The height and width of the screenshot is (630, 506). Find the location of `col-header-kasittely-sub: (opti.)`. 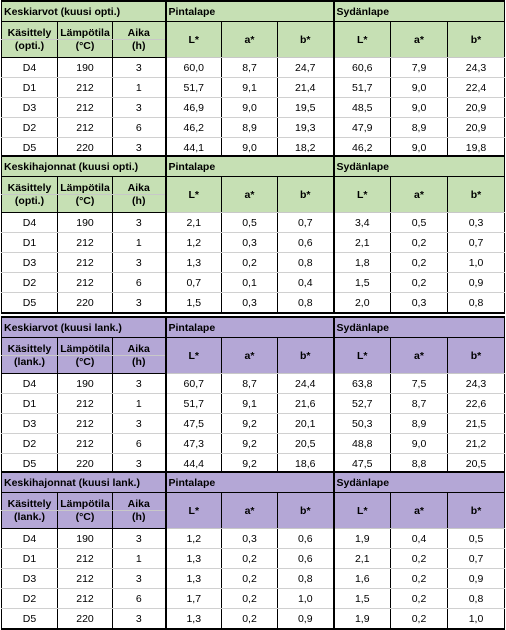

col-header-kasittely-sub: (opti.) is located at coordinates (29, 48).